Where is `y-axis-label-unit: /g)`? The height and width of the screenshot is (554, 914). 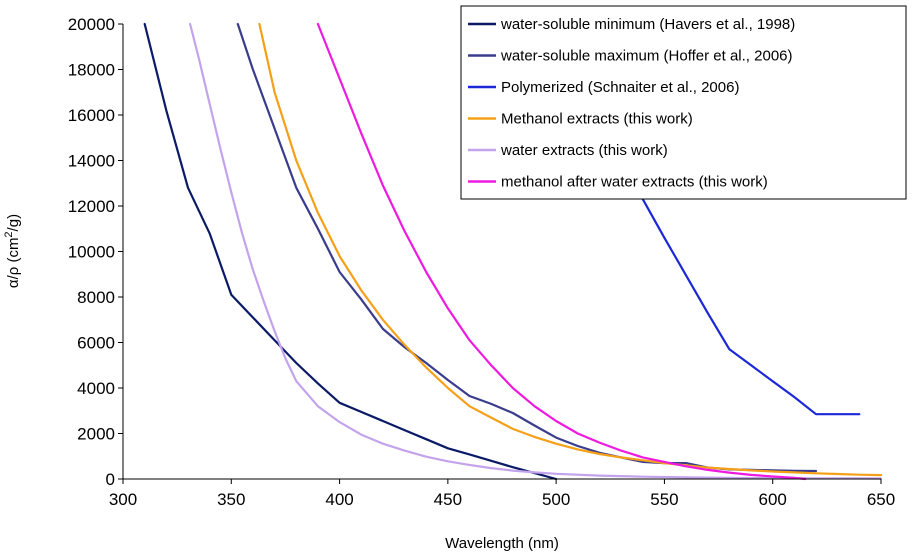 y-axis-label-unit: /g) is located at coordinates (13, 223).